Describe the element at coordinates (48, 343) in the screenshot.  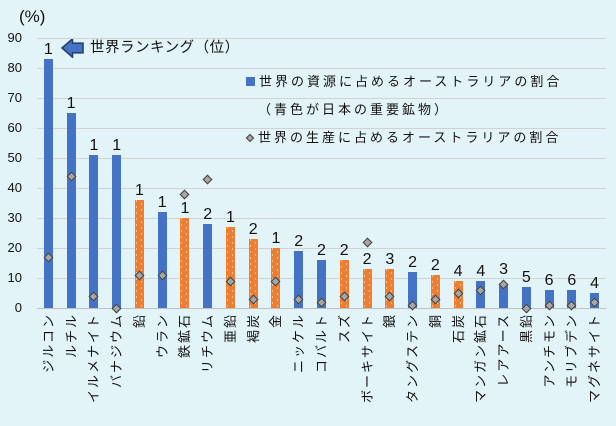
I see `x-axis-category-label: ジルコン` at that location.